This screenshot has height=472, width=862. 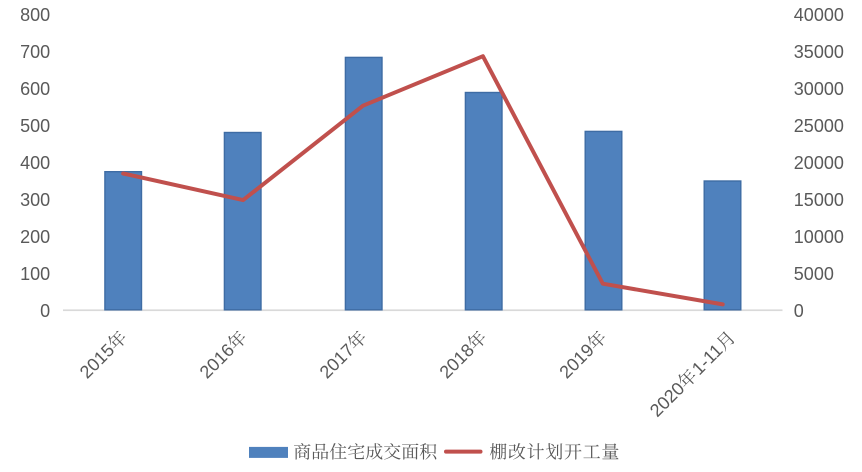 What do you see at coordinates (35, 15) in the screenshot?
I see `svg-text: 800` at bounding box center [35, 15].